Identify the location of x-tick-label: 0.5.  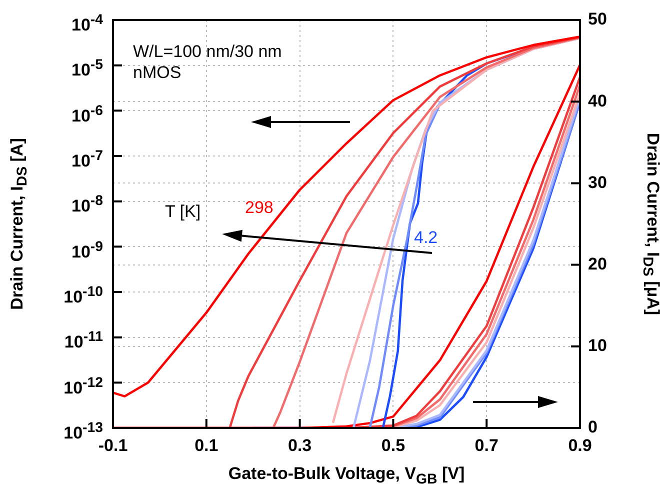
(393, 445).